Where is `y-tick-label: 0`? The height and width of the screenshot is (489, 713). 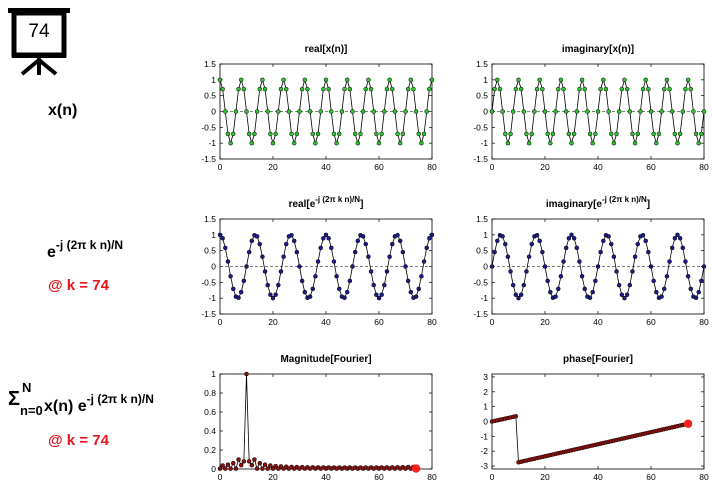 y-tick-label: 0 is located at coordinates (213, 267).